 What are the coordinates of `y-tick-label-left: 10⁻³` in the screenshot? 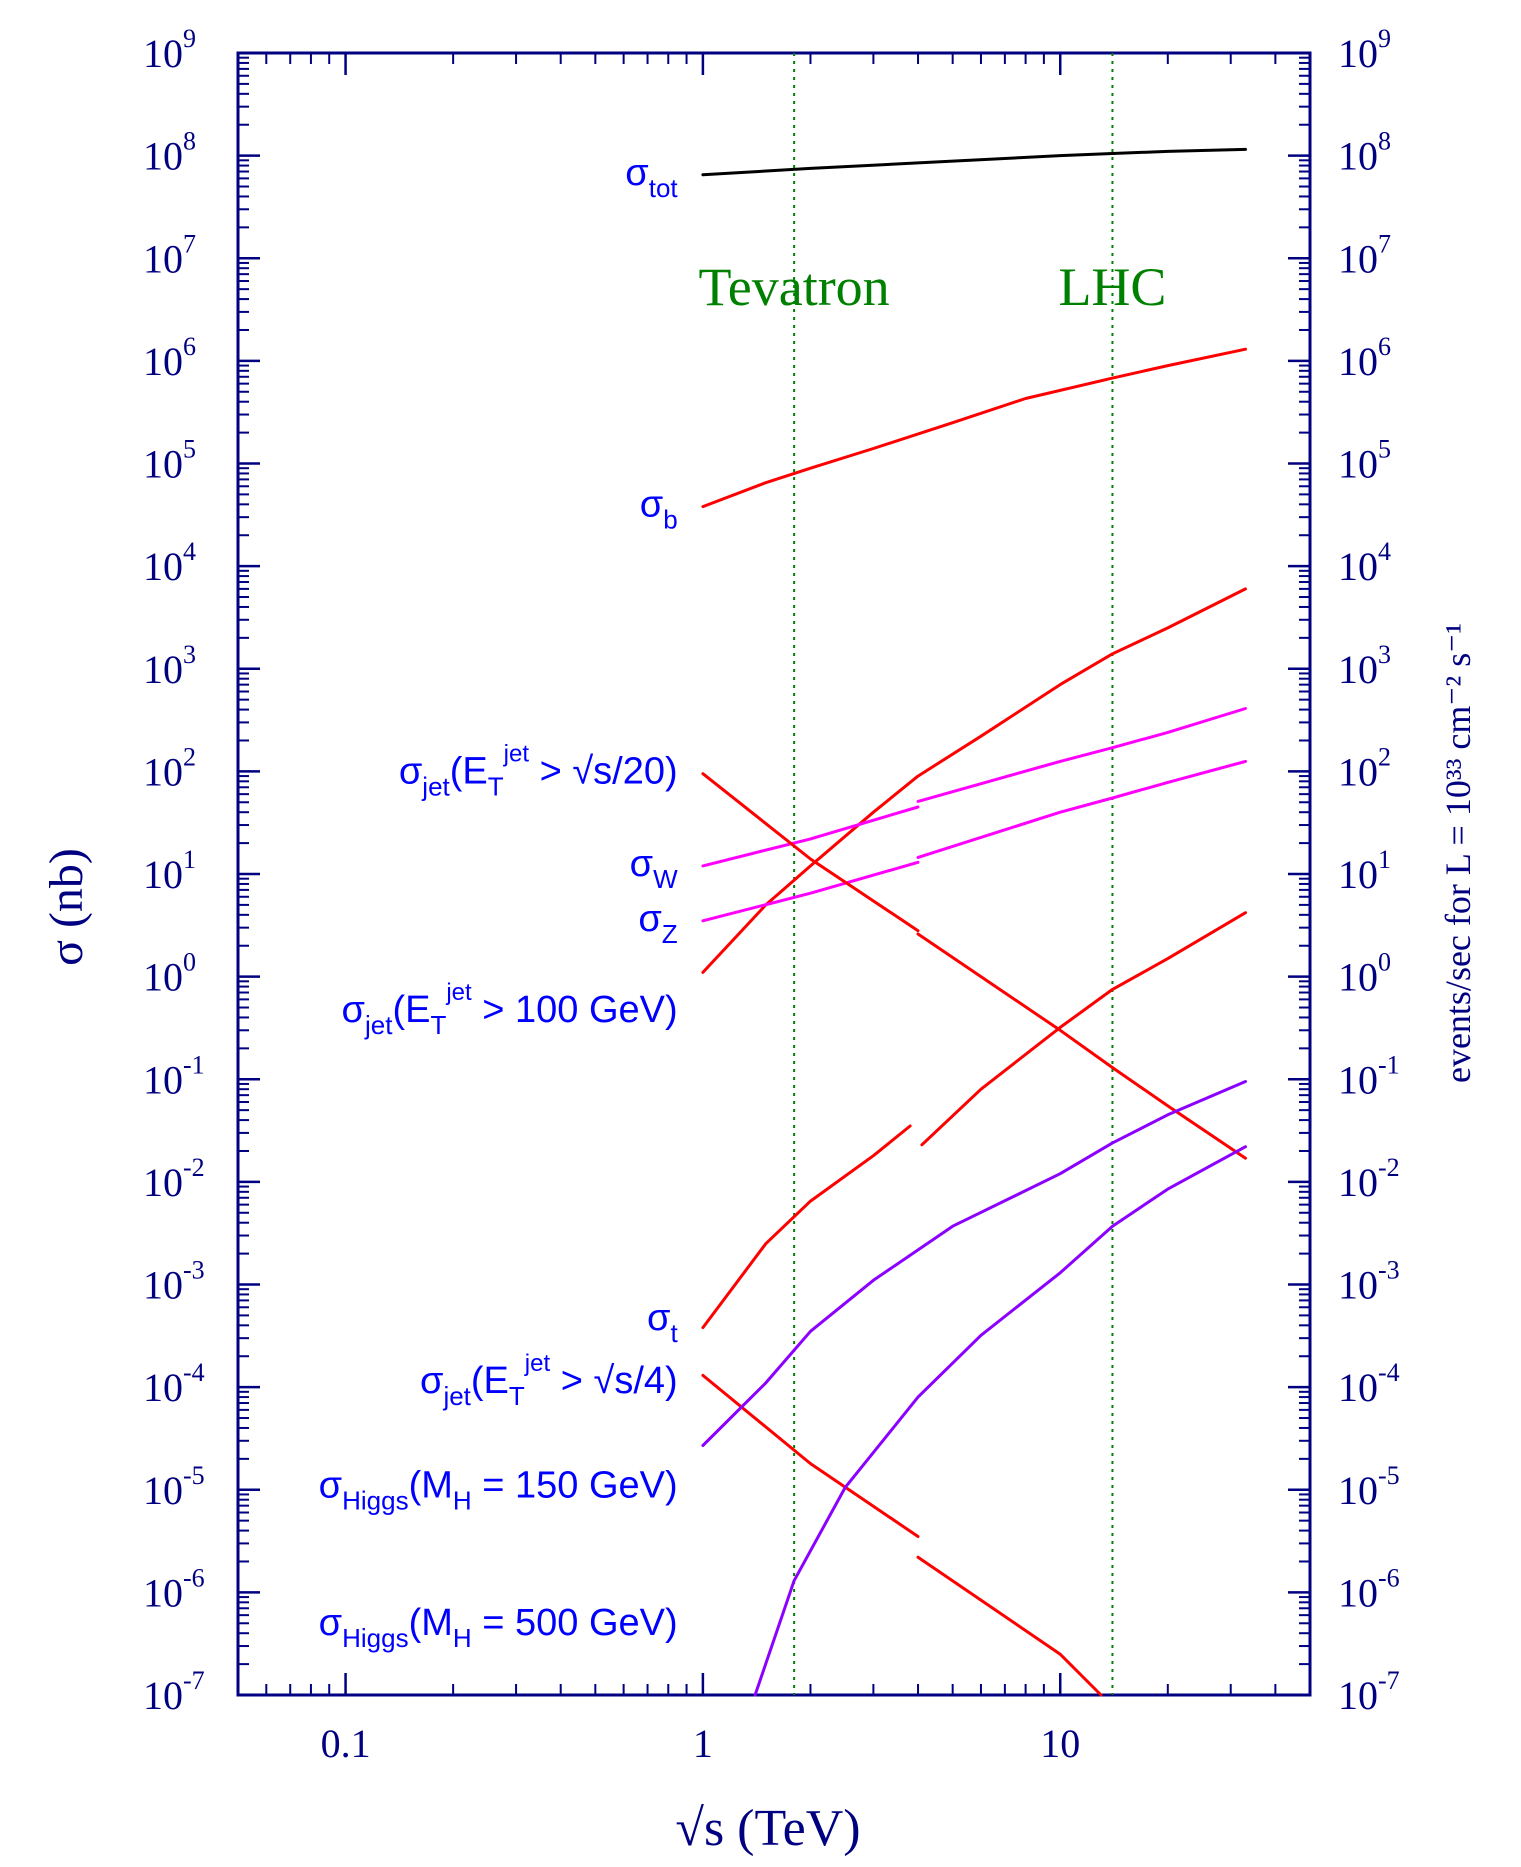 It's located at (174, 1282).